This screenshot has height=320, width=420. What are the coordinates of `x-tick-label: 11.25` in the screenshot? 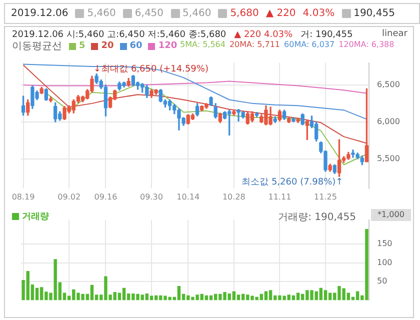 It's located at (325, 197).